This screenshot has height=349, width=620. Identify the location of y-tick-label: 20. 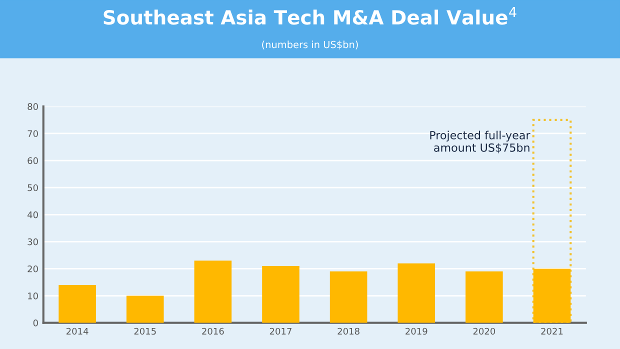
(33, 268).